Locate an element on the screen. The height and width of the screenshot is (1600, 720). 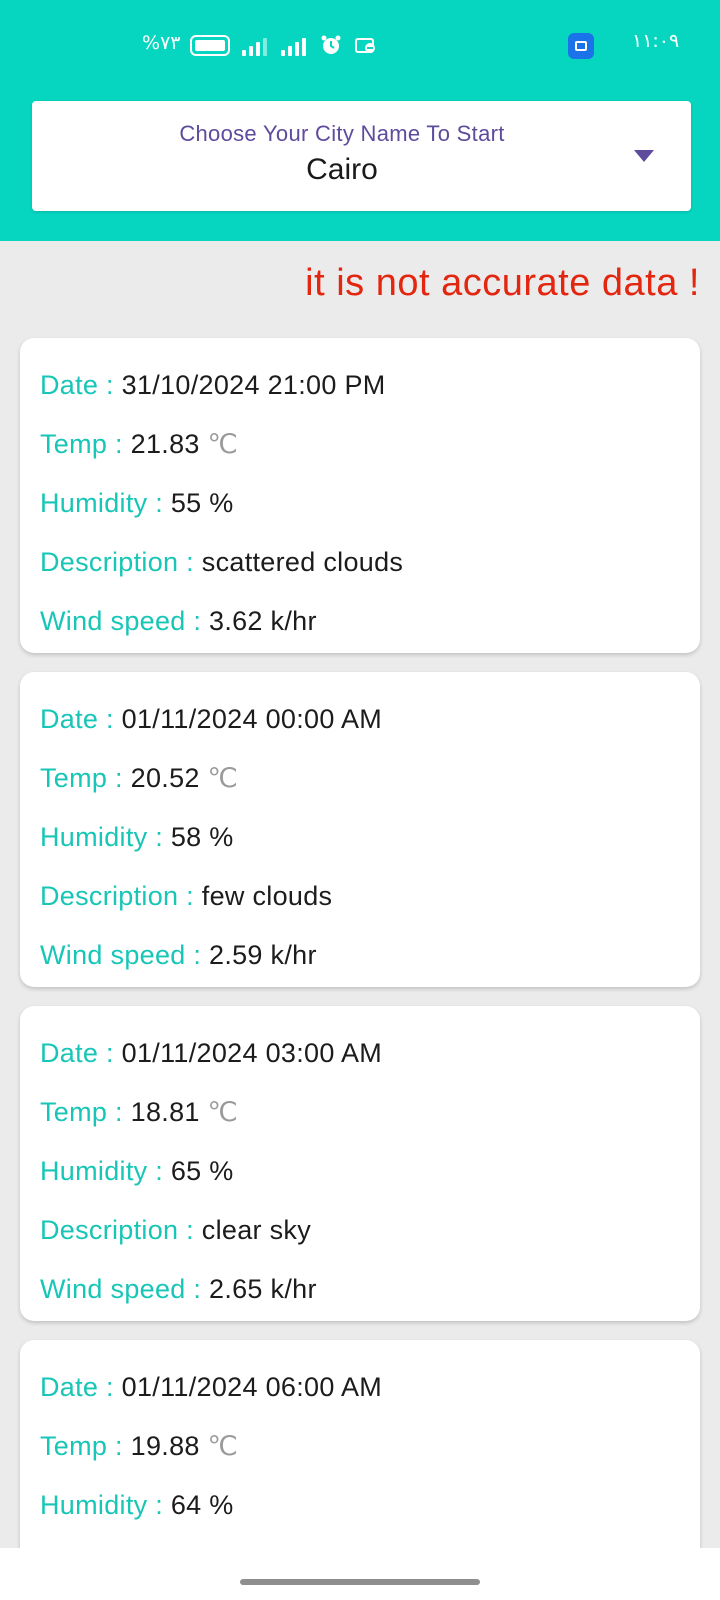
temp-value: 18.81 is located at coordinates (165, 1112).